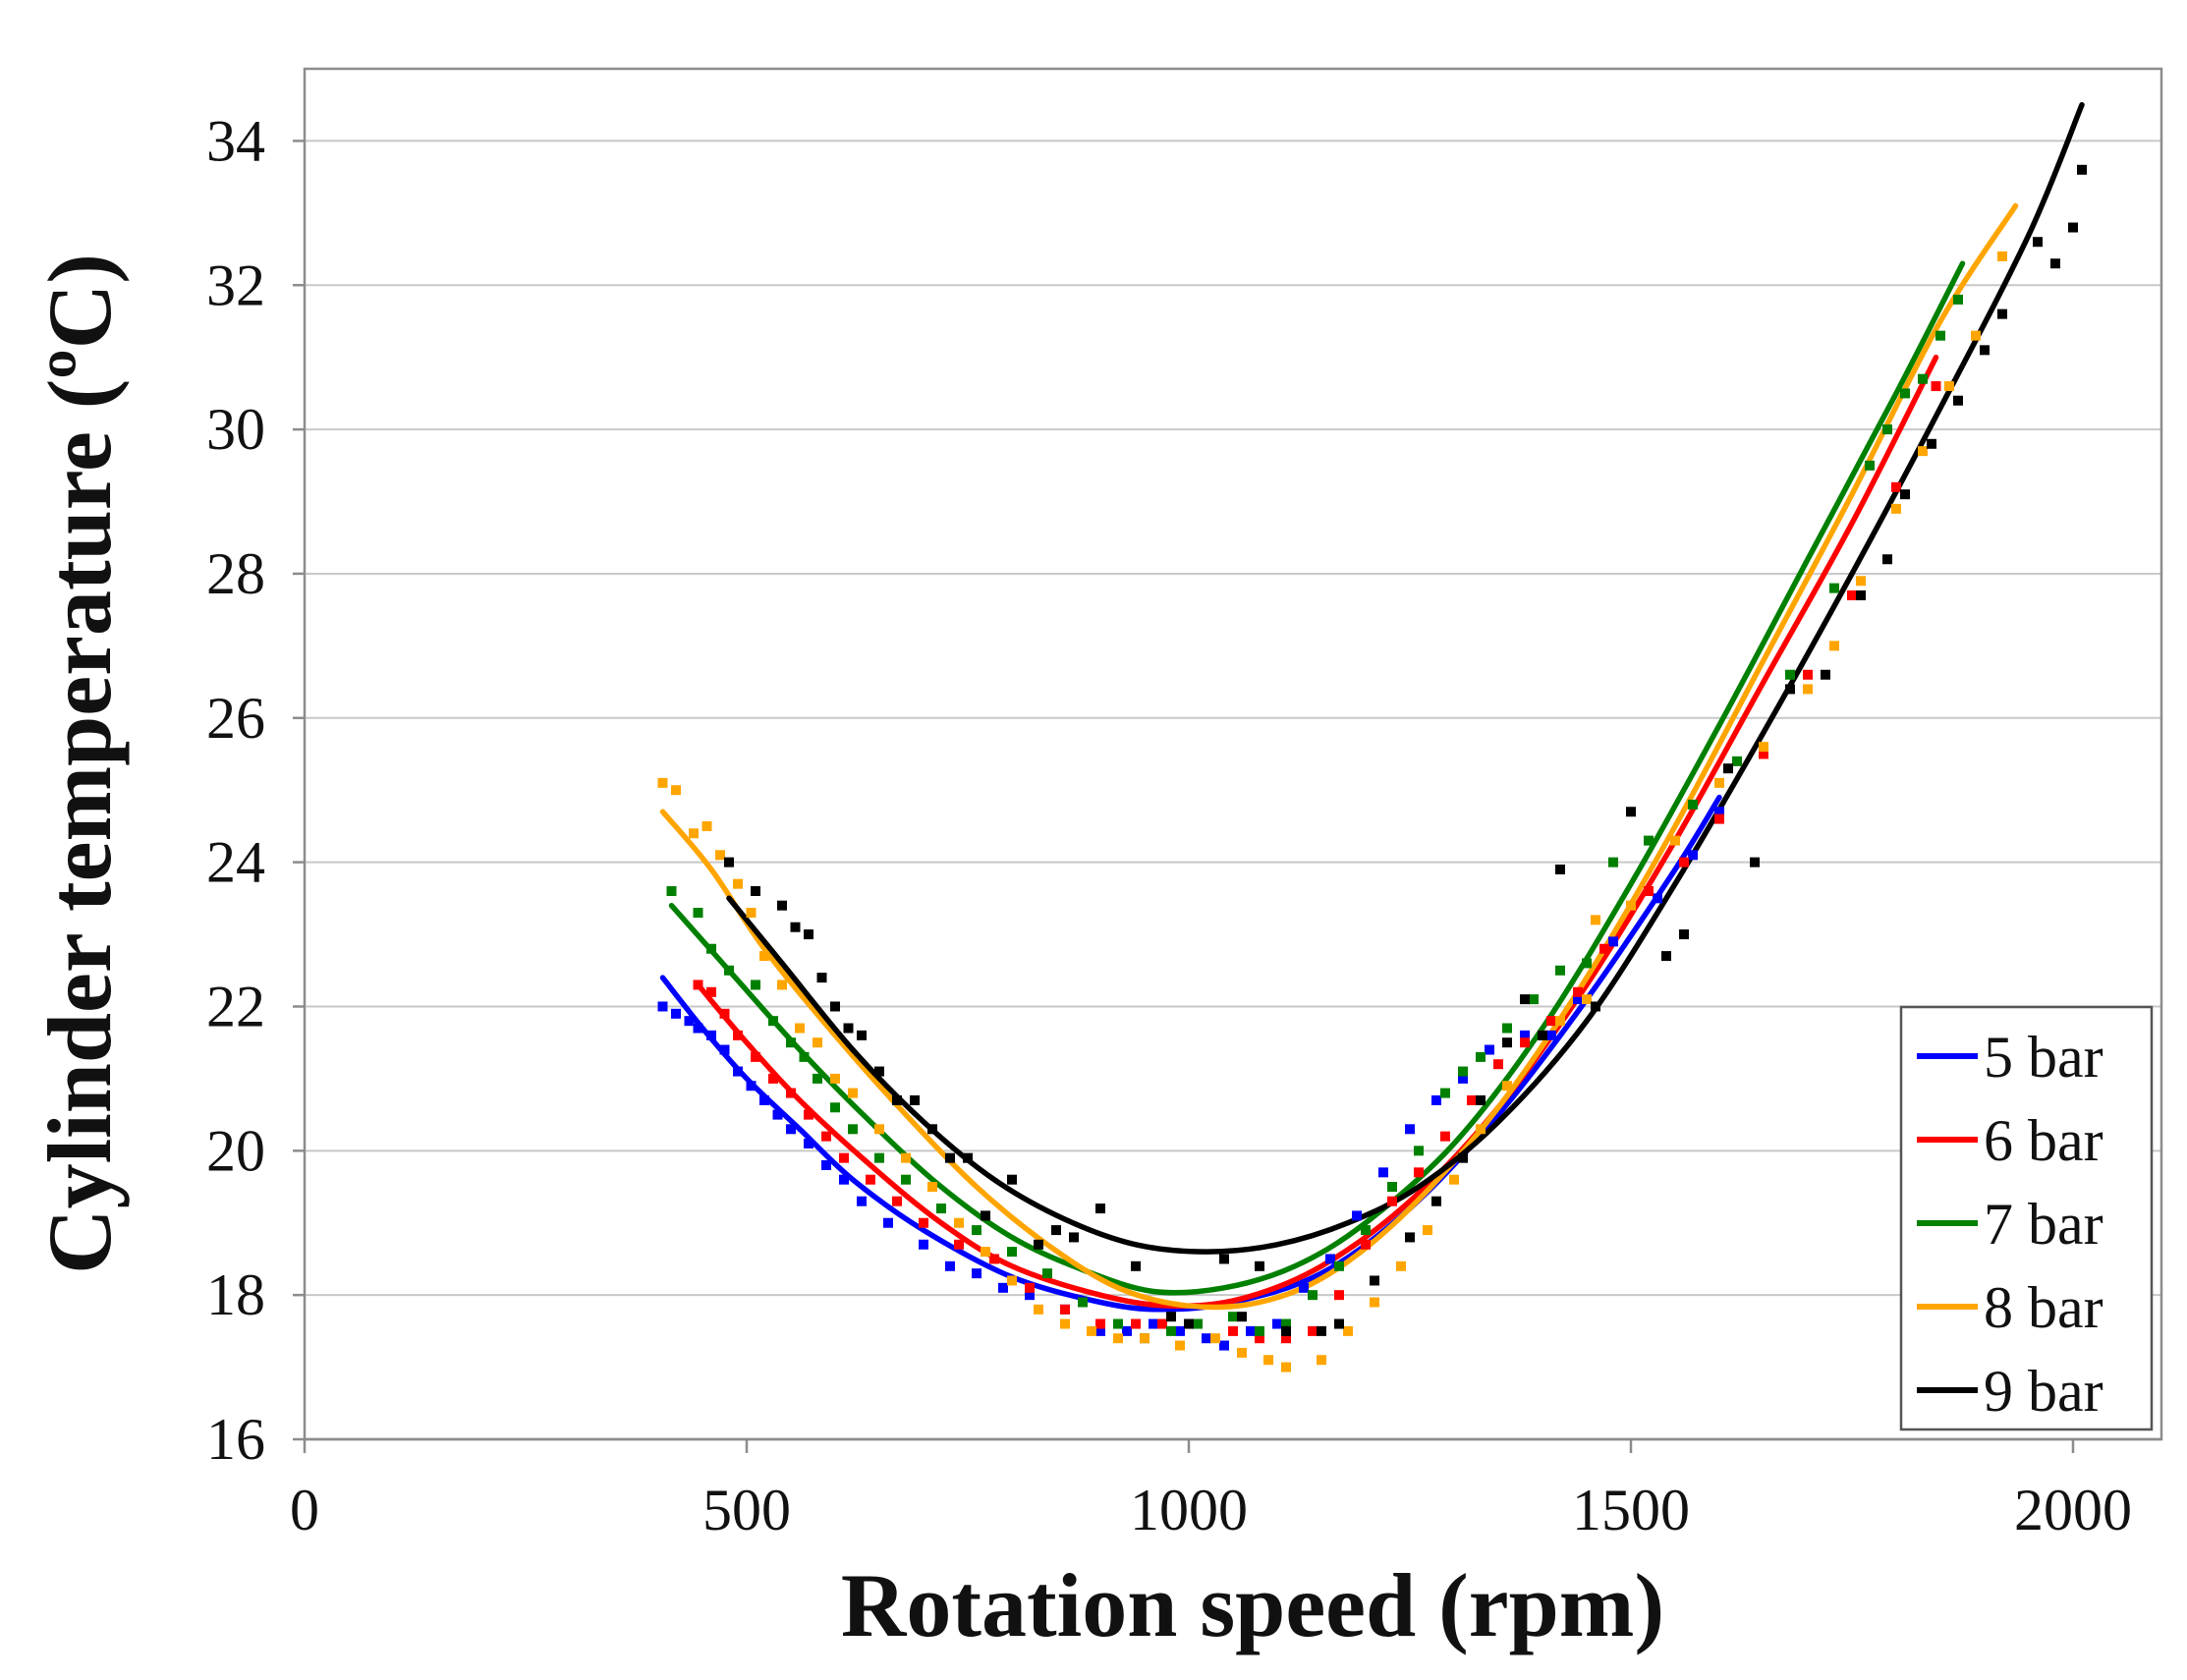  What do you see at coordinates (2044, 1140) in the screenshot?
I see `legend-label: 6 bar` at bounding box center [2044, 1140].